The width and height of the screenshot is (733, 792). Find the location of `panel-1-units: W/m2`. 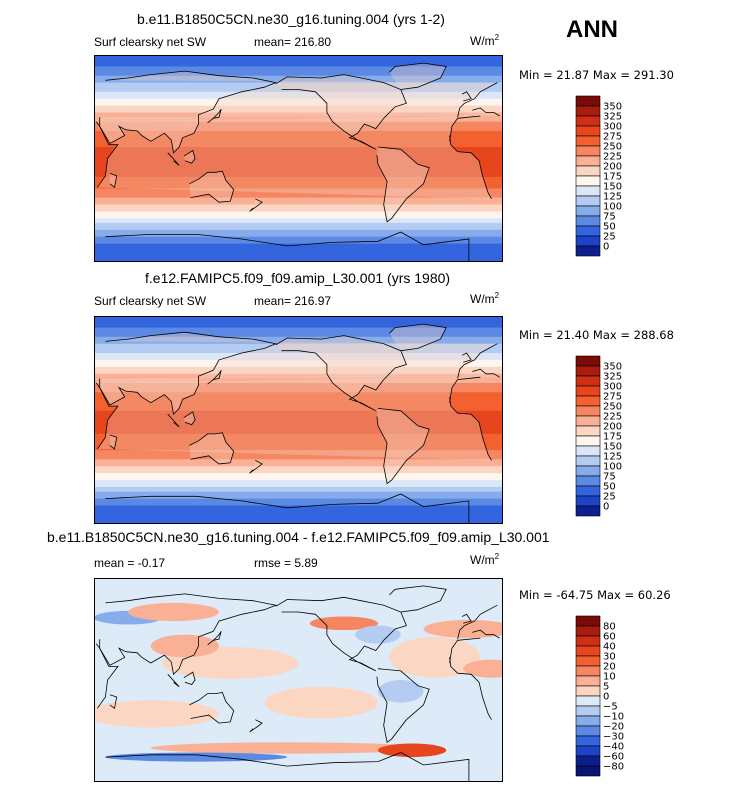

panel-1-units: W/m2 is located at coordinates (484, 40).